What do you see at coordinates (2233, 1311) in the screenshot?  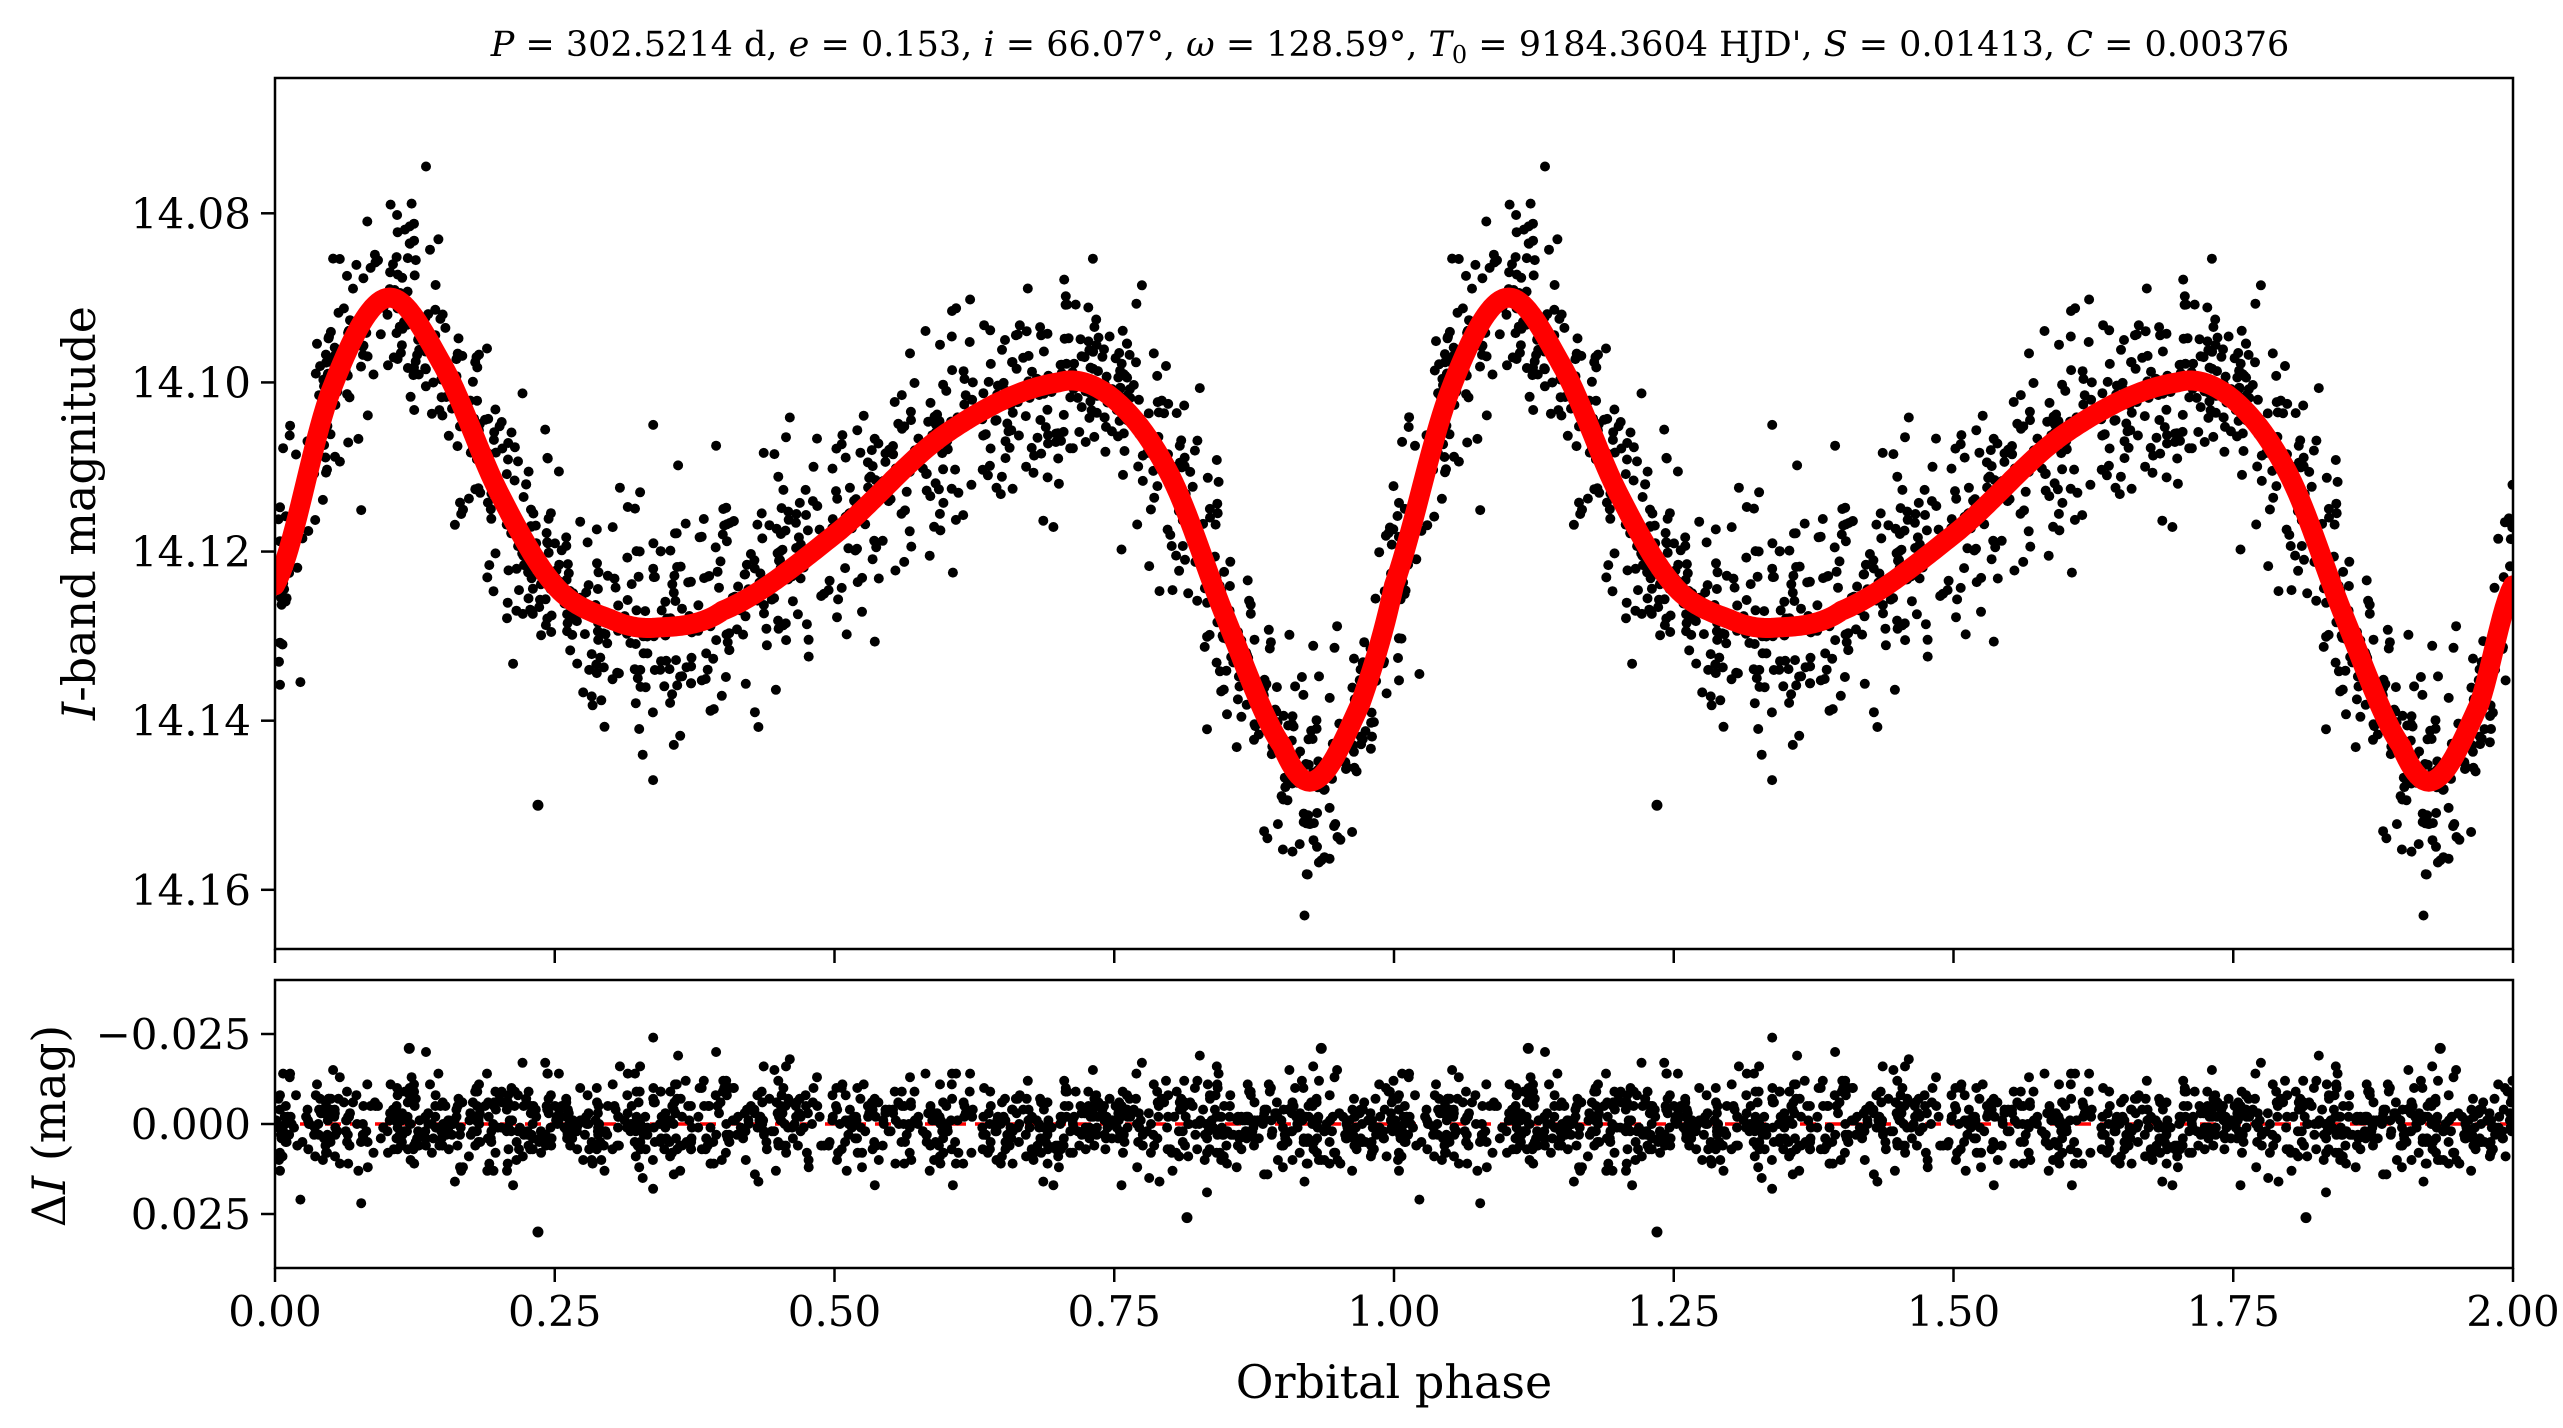 I see `x-tick-label: 1.75` at bounding box center [2233, 1311].